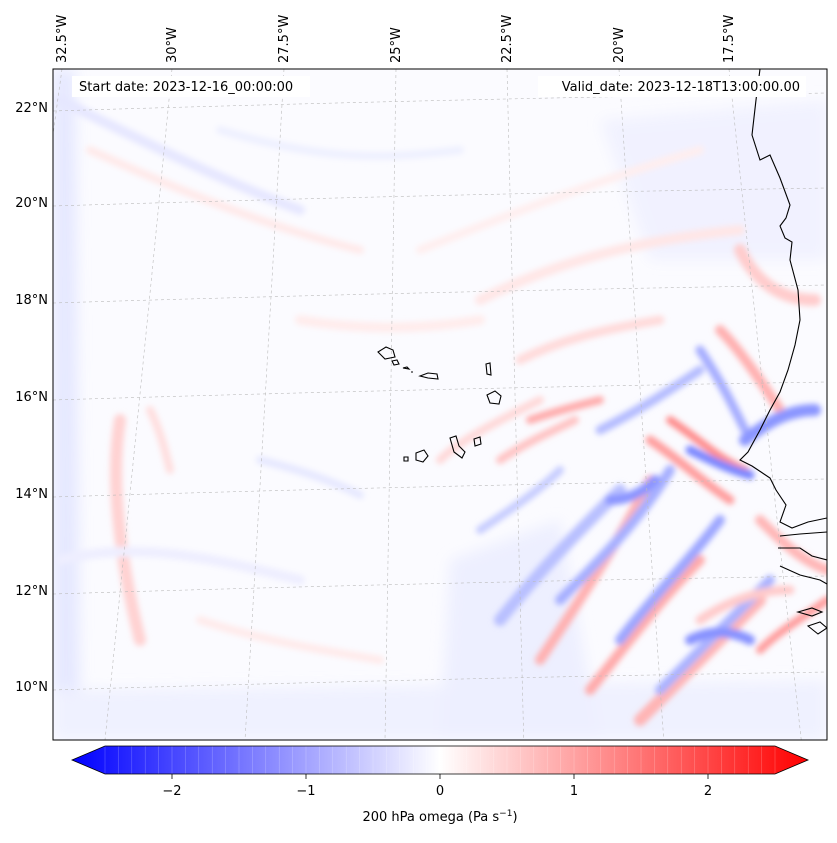  I want to click on lon-tick-label: 32.5°W, so click(62, 39).